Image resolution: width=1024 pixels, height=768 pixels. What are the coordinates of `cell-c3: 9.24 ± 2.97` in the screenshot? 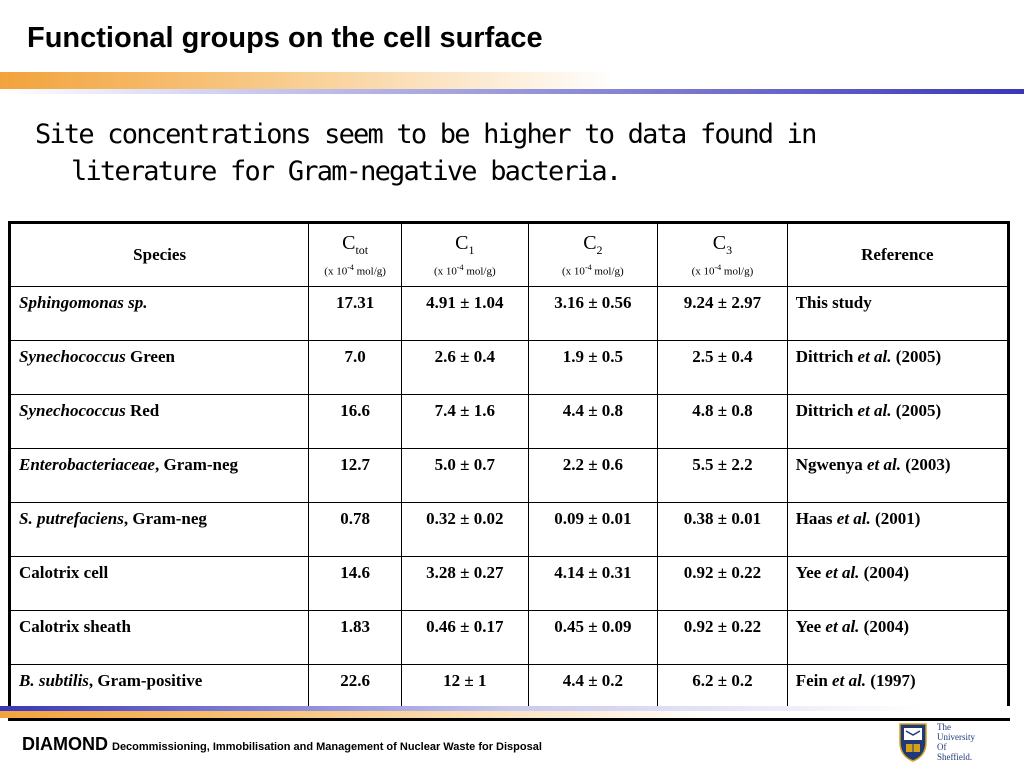 It's located at (722, 313).